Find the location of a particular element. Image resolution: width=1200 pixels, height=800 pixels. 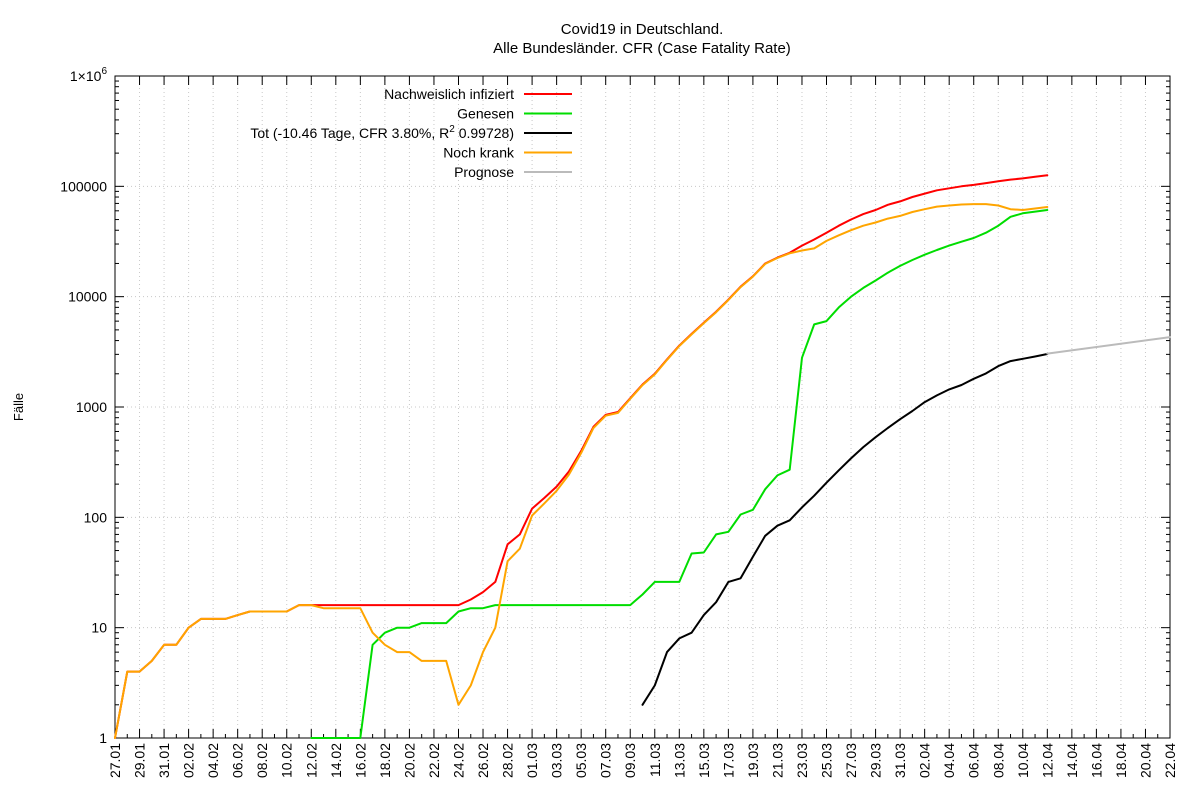

y-axis-label: Fälle is located at coordinates (18, 407).